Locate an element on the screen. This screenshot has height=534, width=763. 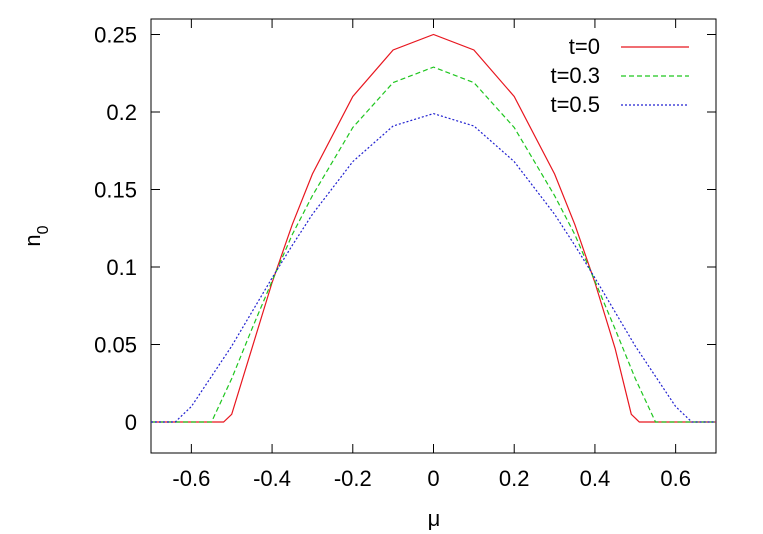
y-tick-label: 0.2 is located at coordinates (121, 112).